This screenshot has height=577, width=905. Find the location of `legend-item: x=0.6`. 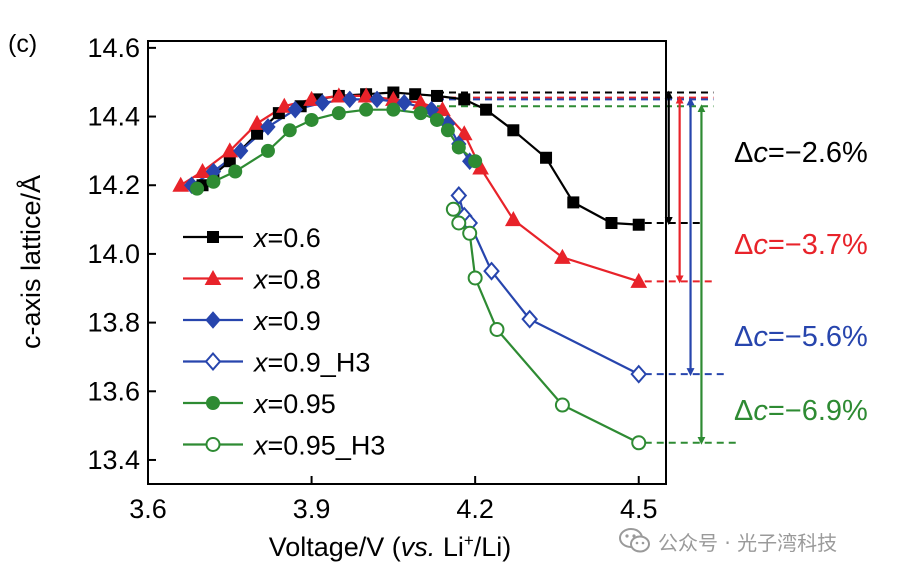

legend-item: x=0.6 is located at coordinates (252, 238).